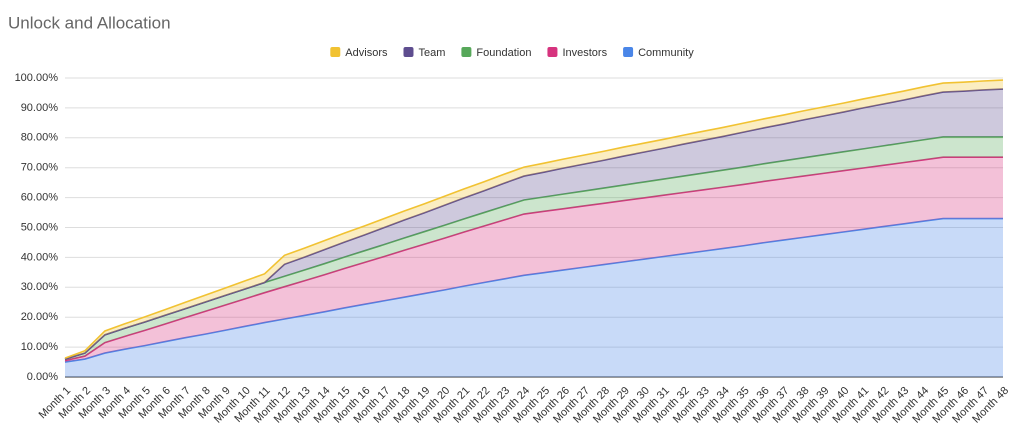  Describe the element at coordinates (40, 168) in the screenshot. I see `y-tick-label: 70.00%` at that location.